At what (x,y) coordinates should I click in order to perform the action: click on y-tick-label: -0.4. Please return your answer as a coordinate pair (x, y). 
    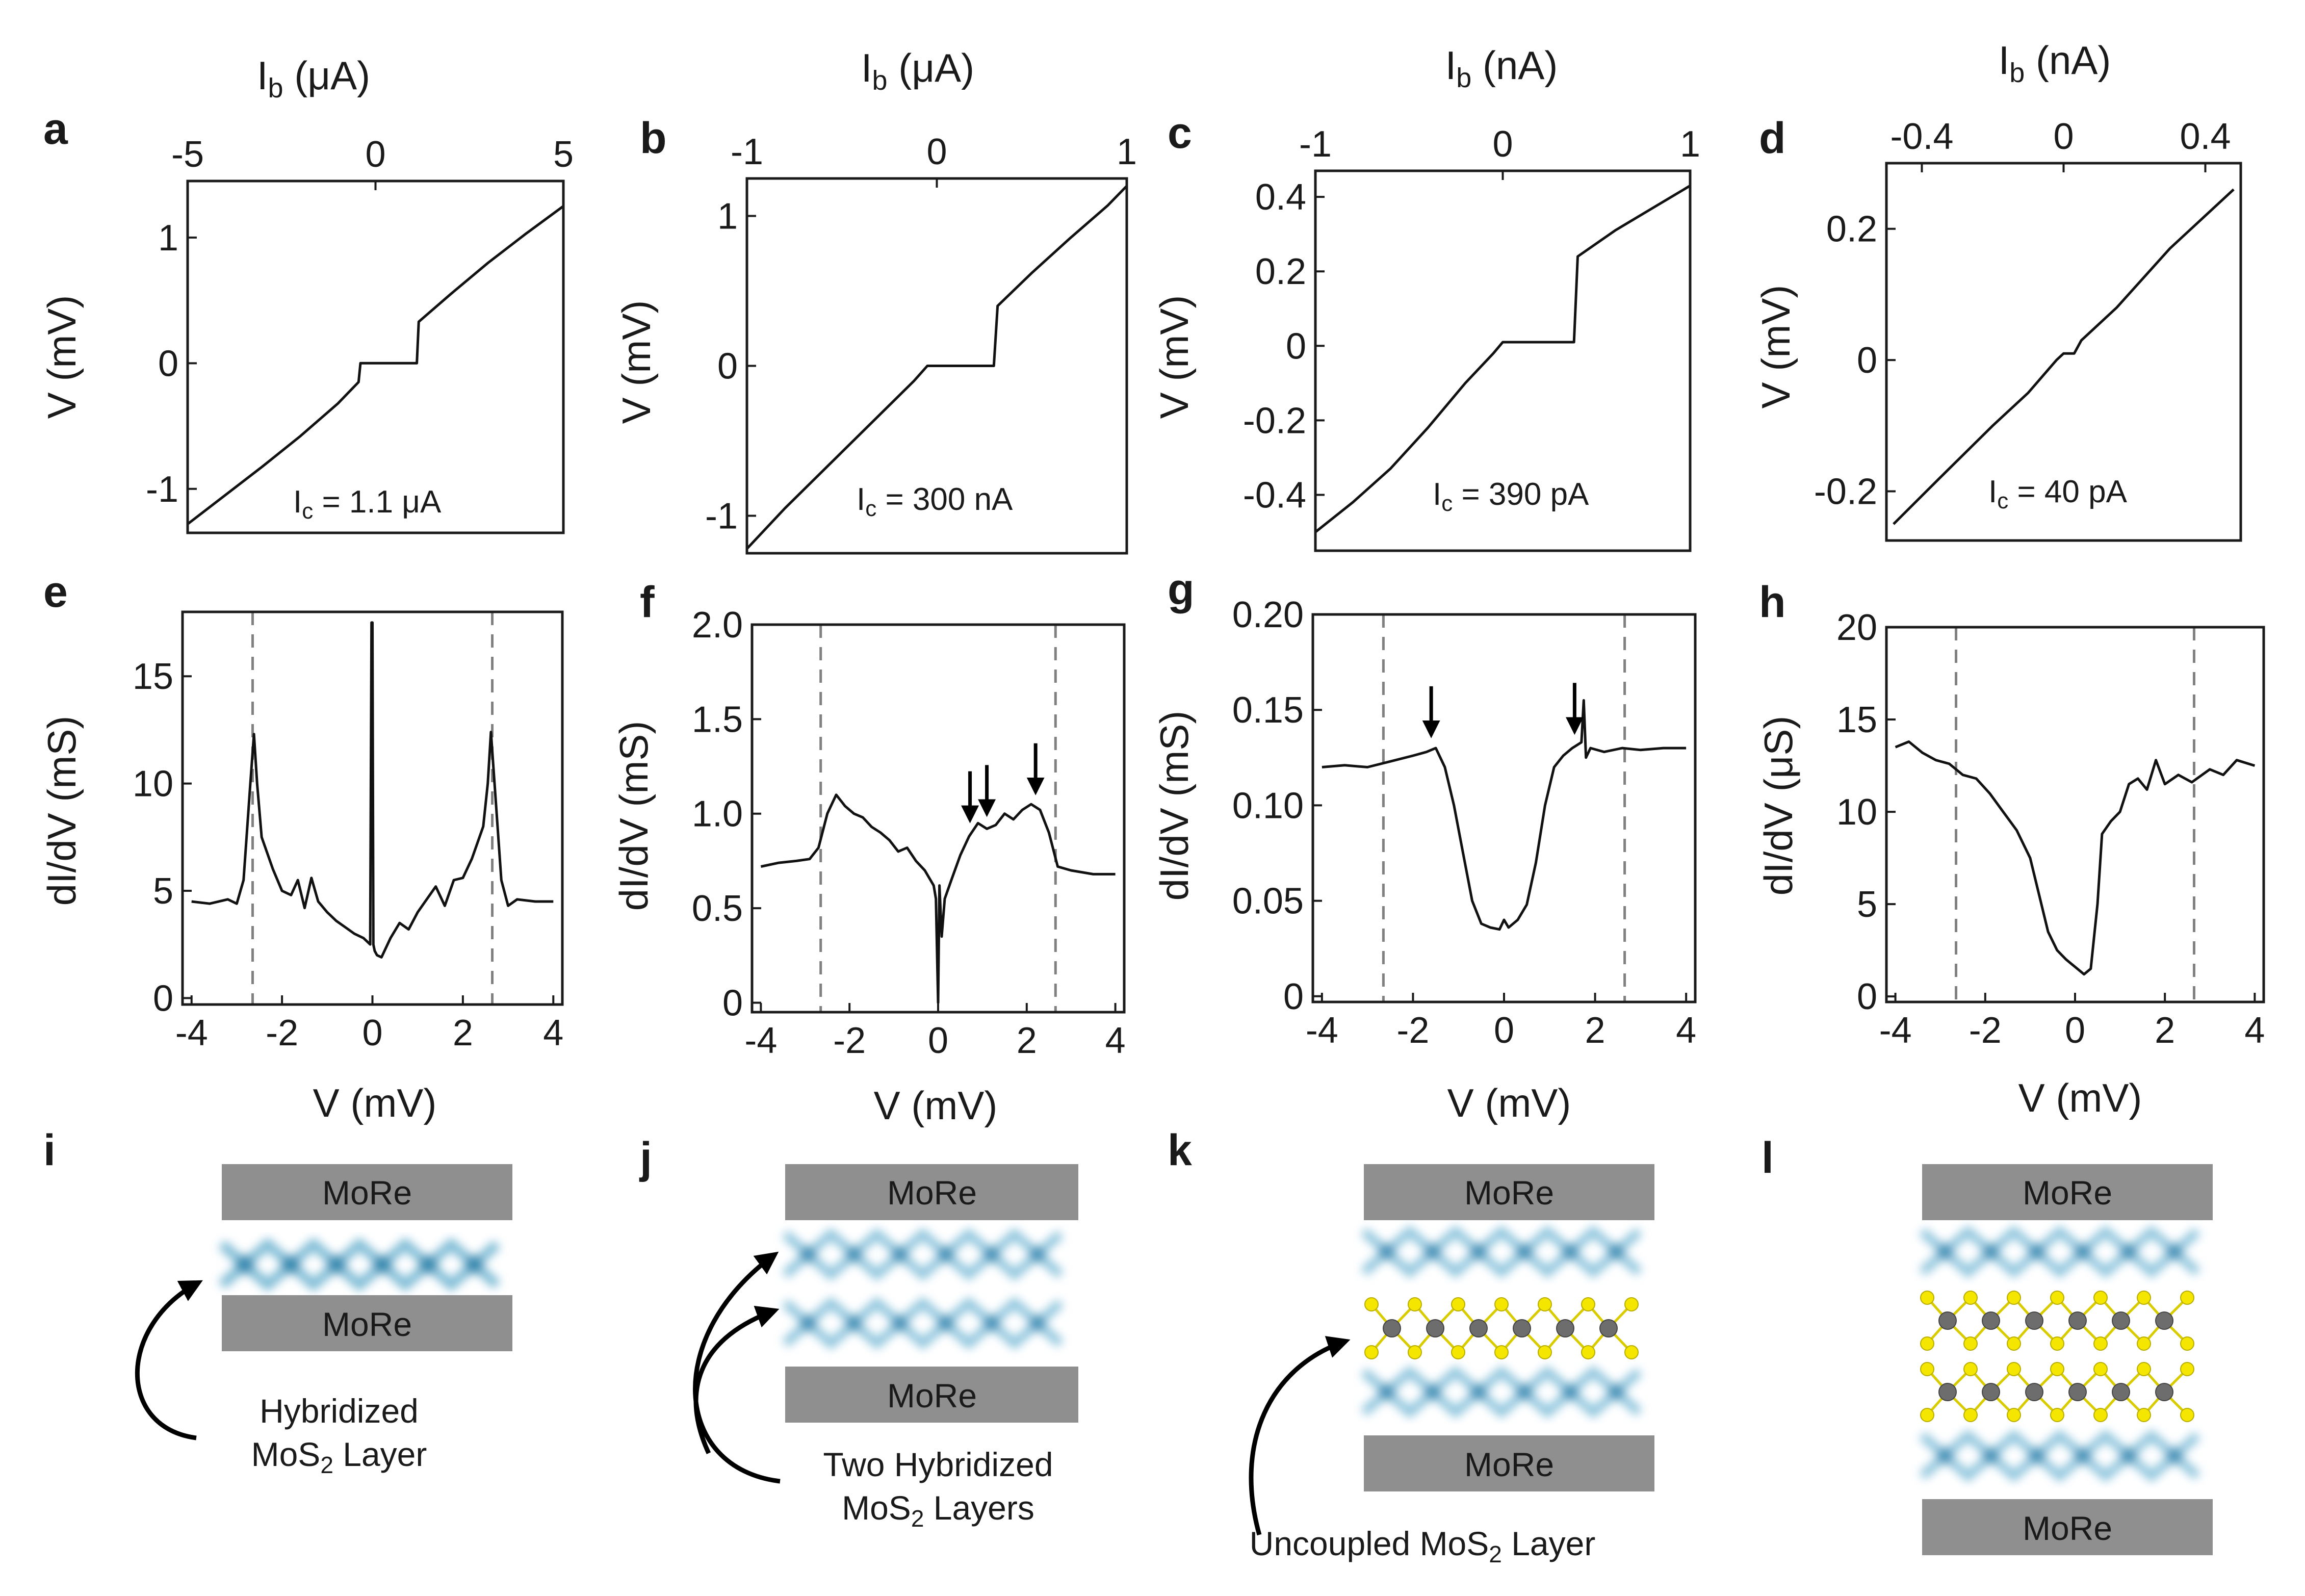
    Looking at the image, I should click on (1275, 495).